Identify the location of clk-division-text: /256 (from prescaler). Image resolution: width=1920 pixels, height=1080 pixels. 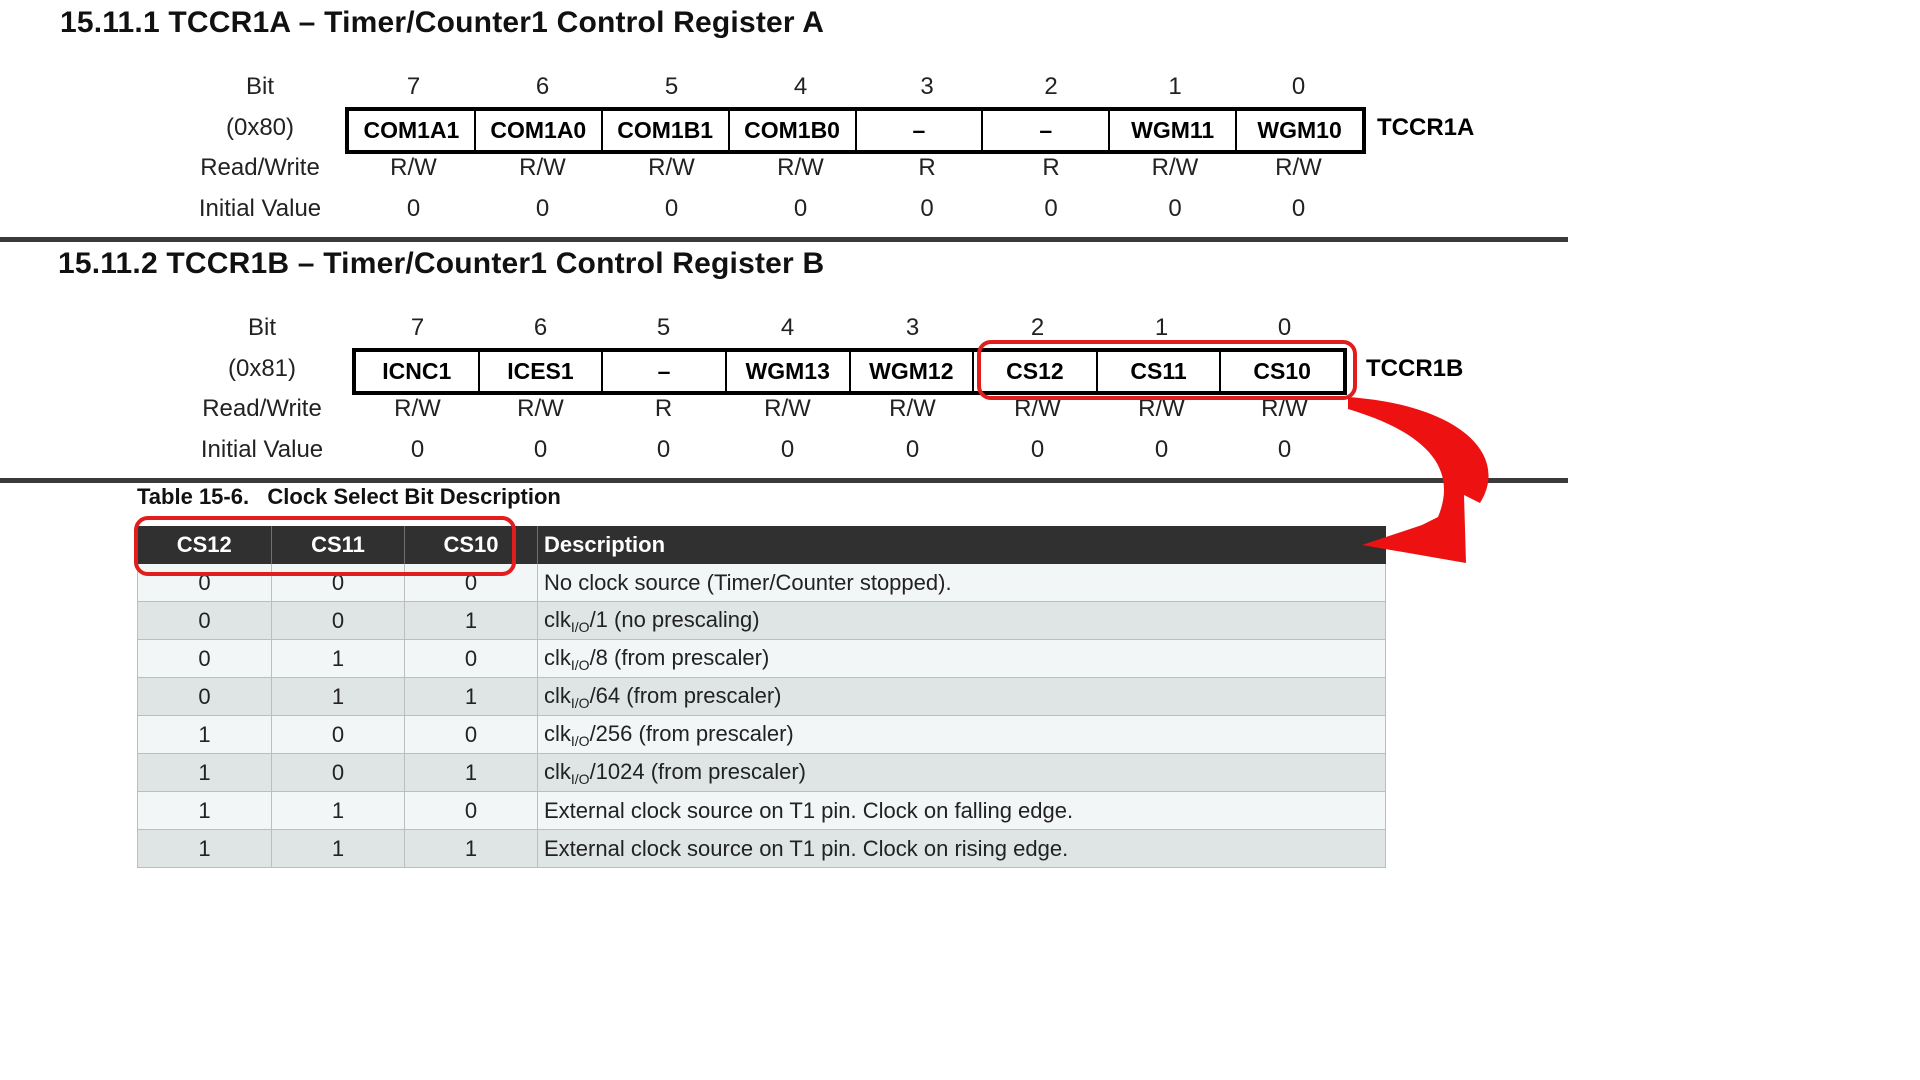
(691, 733).